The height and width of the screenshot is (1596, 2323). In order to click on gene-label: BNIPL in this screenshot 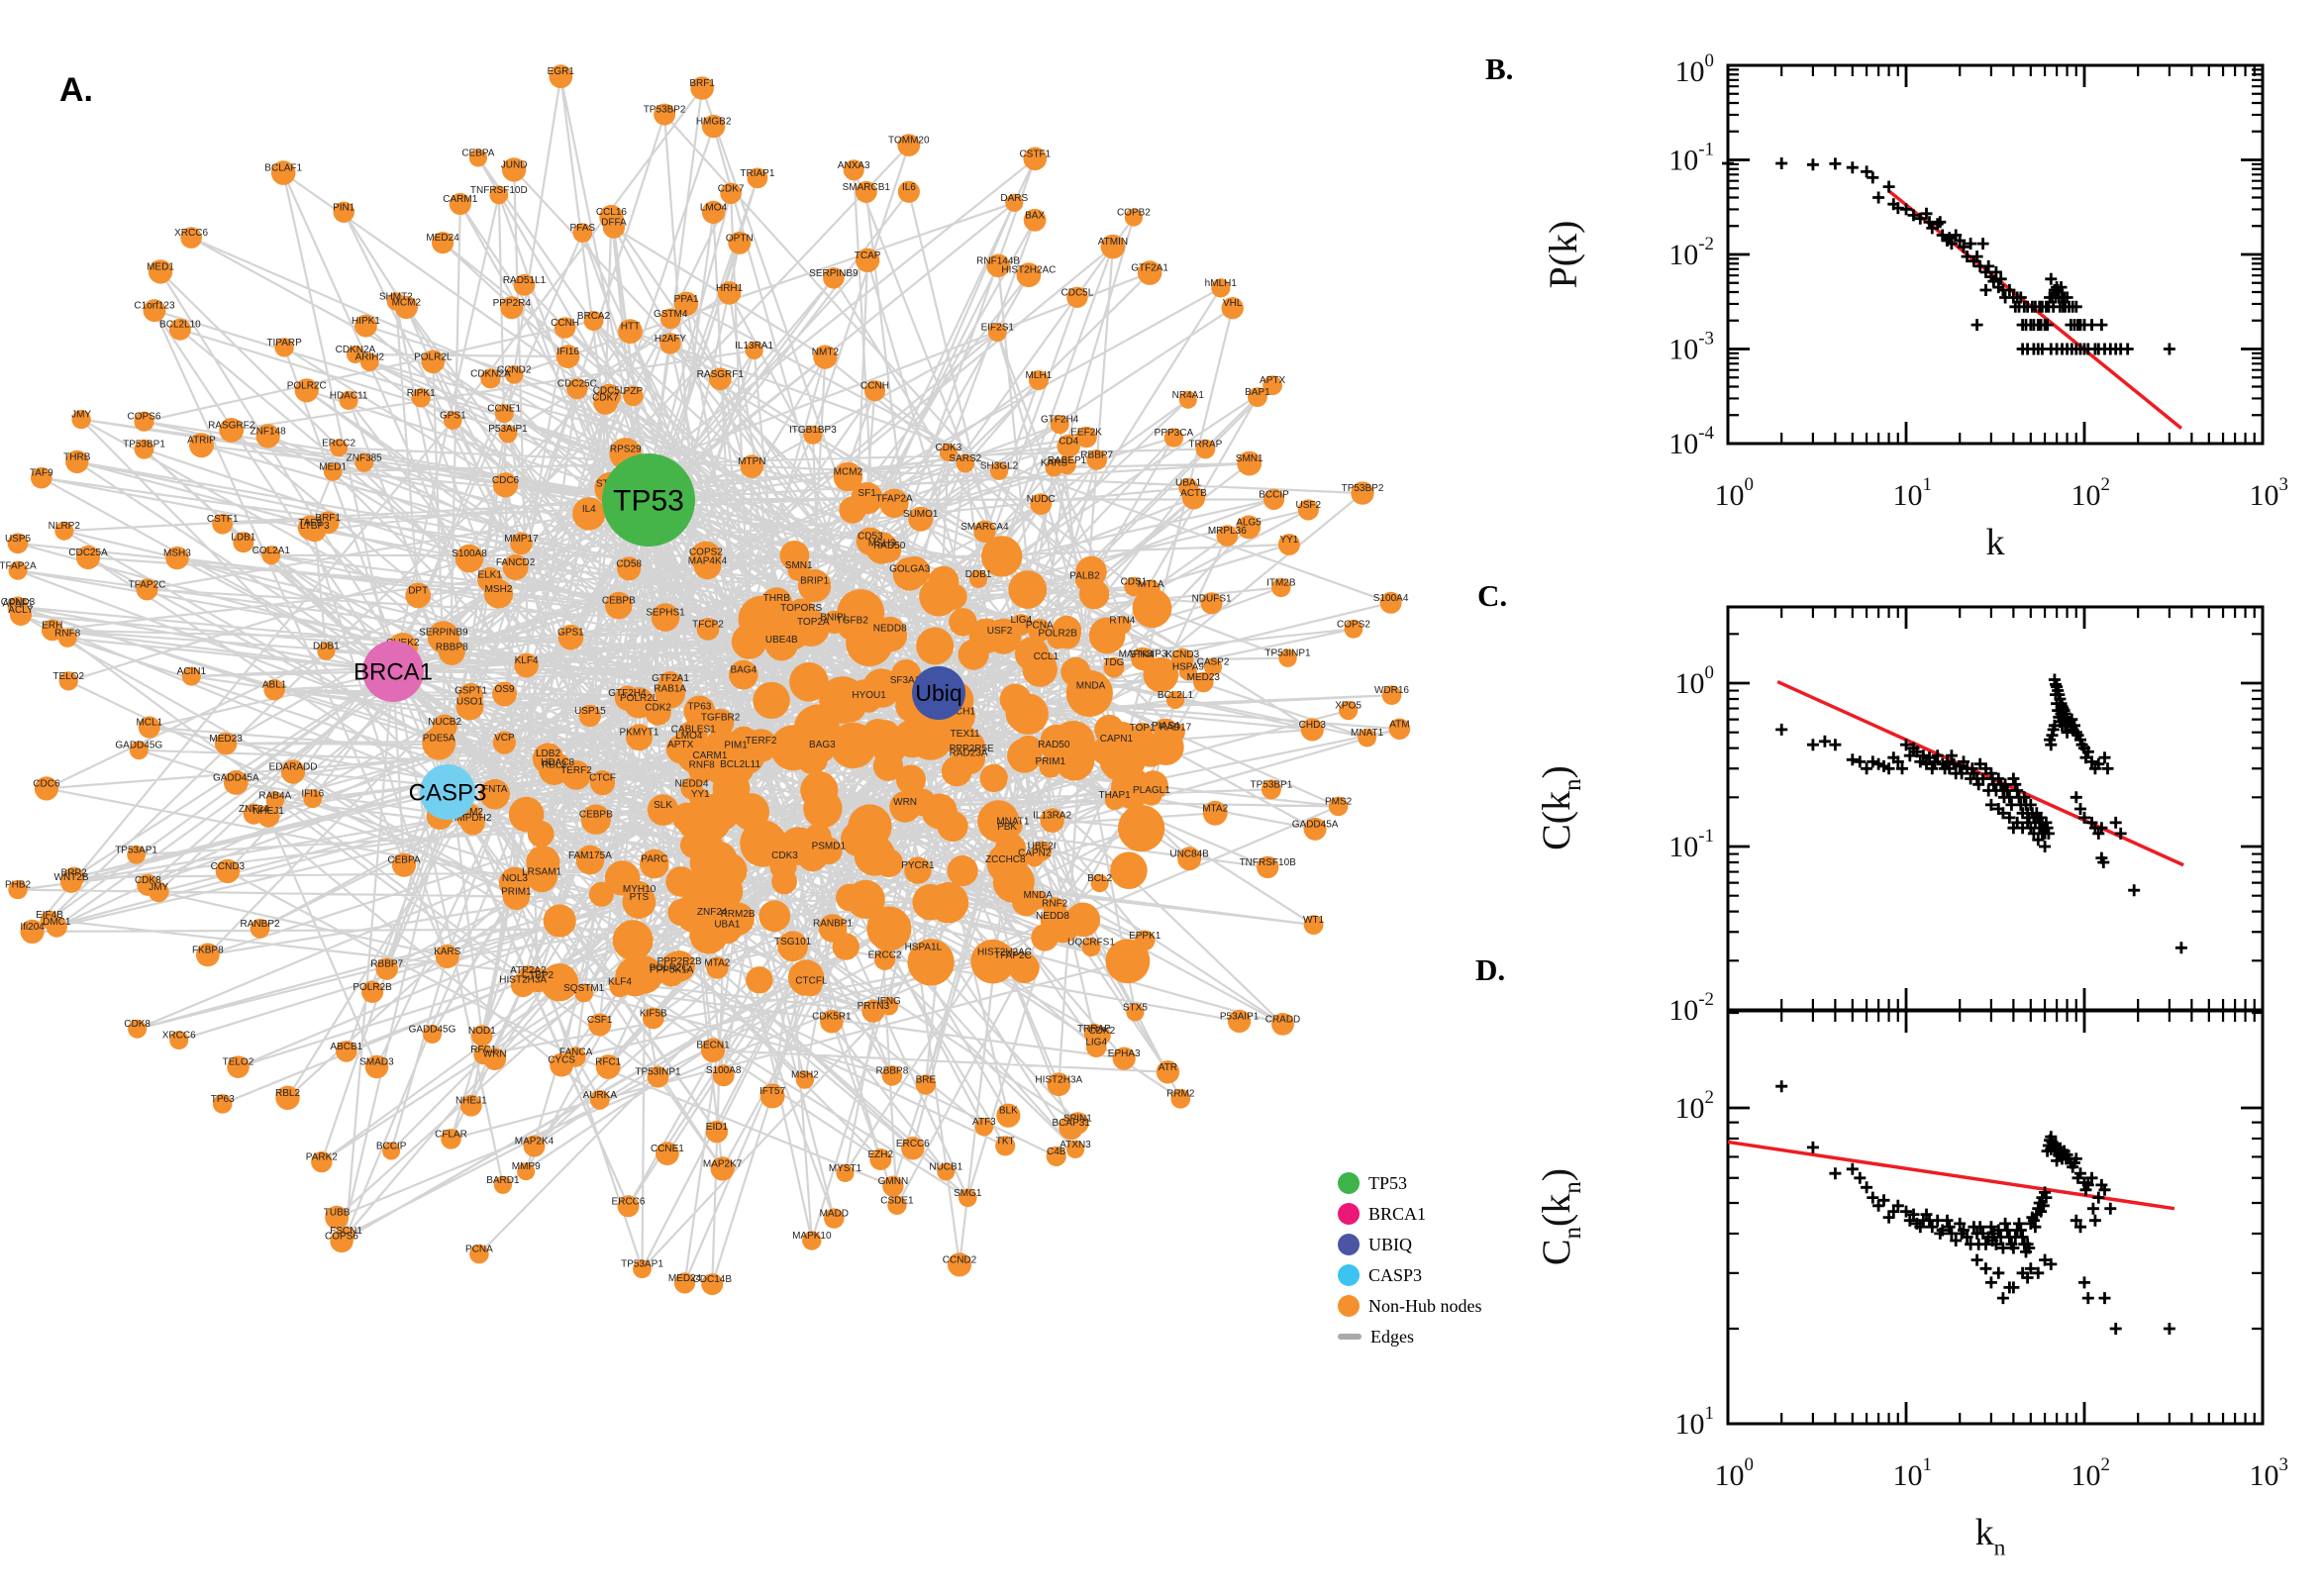, I will do `click(835, 617)`.